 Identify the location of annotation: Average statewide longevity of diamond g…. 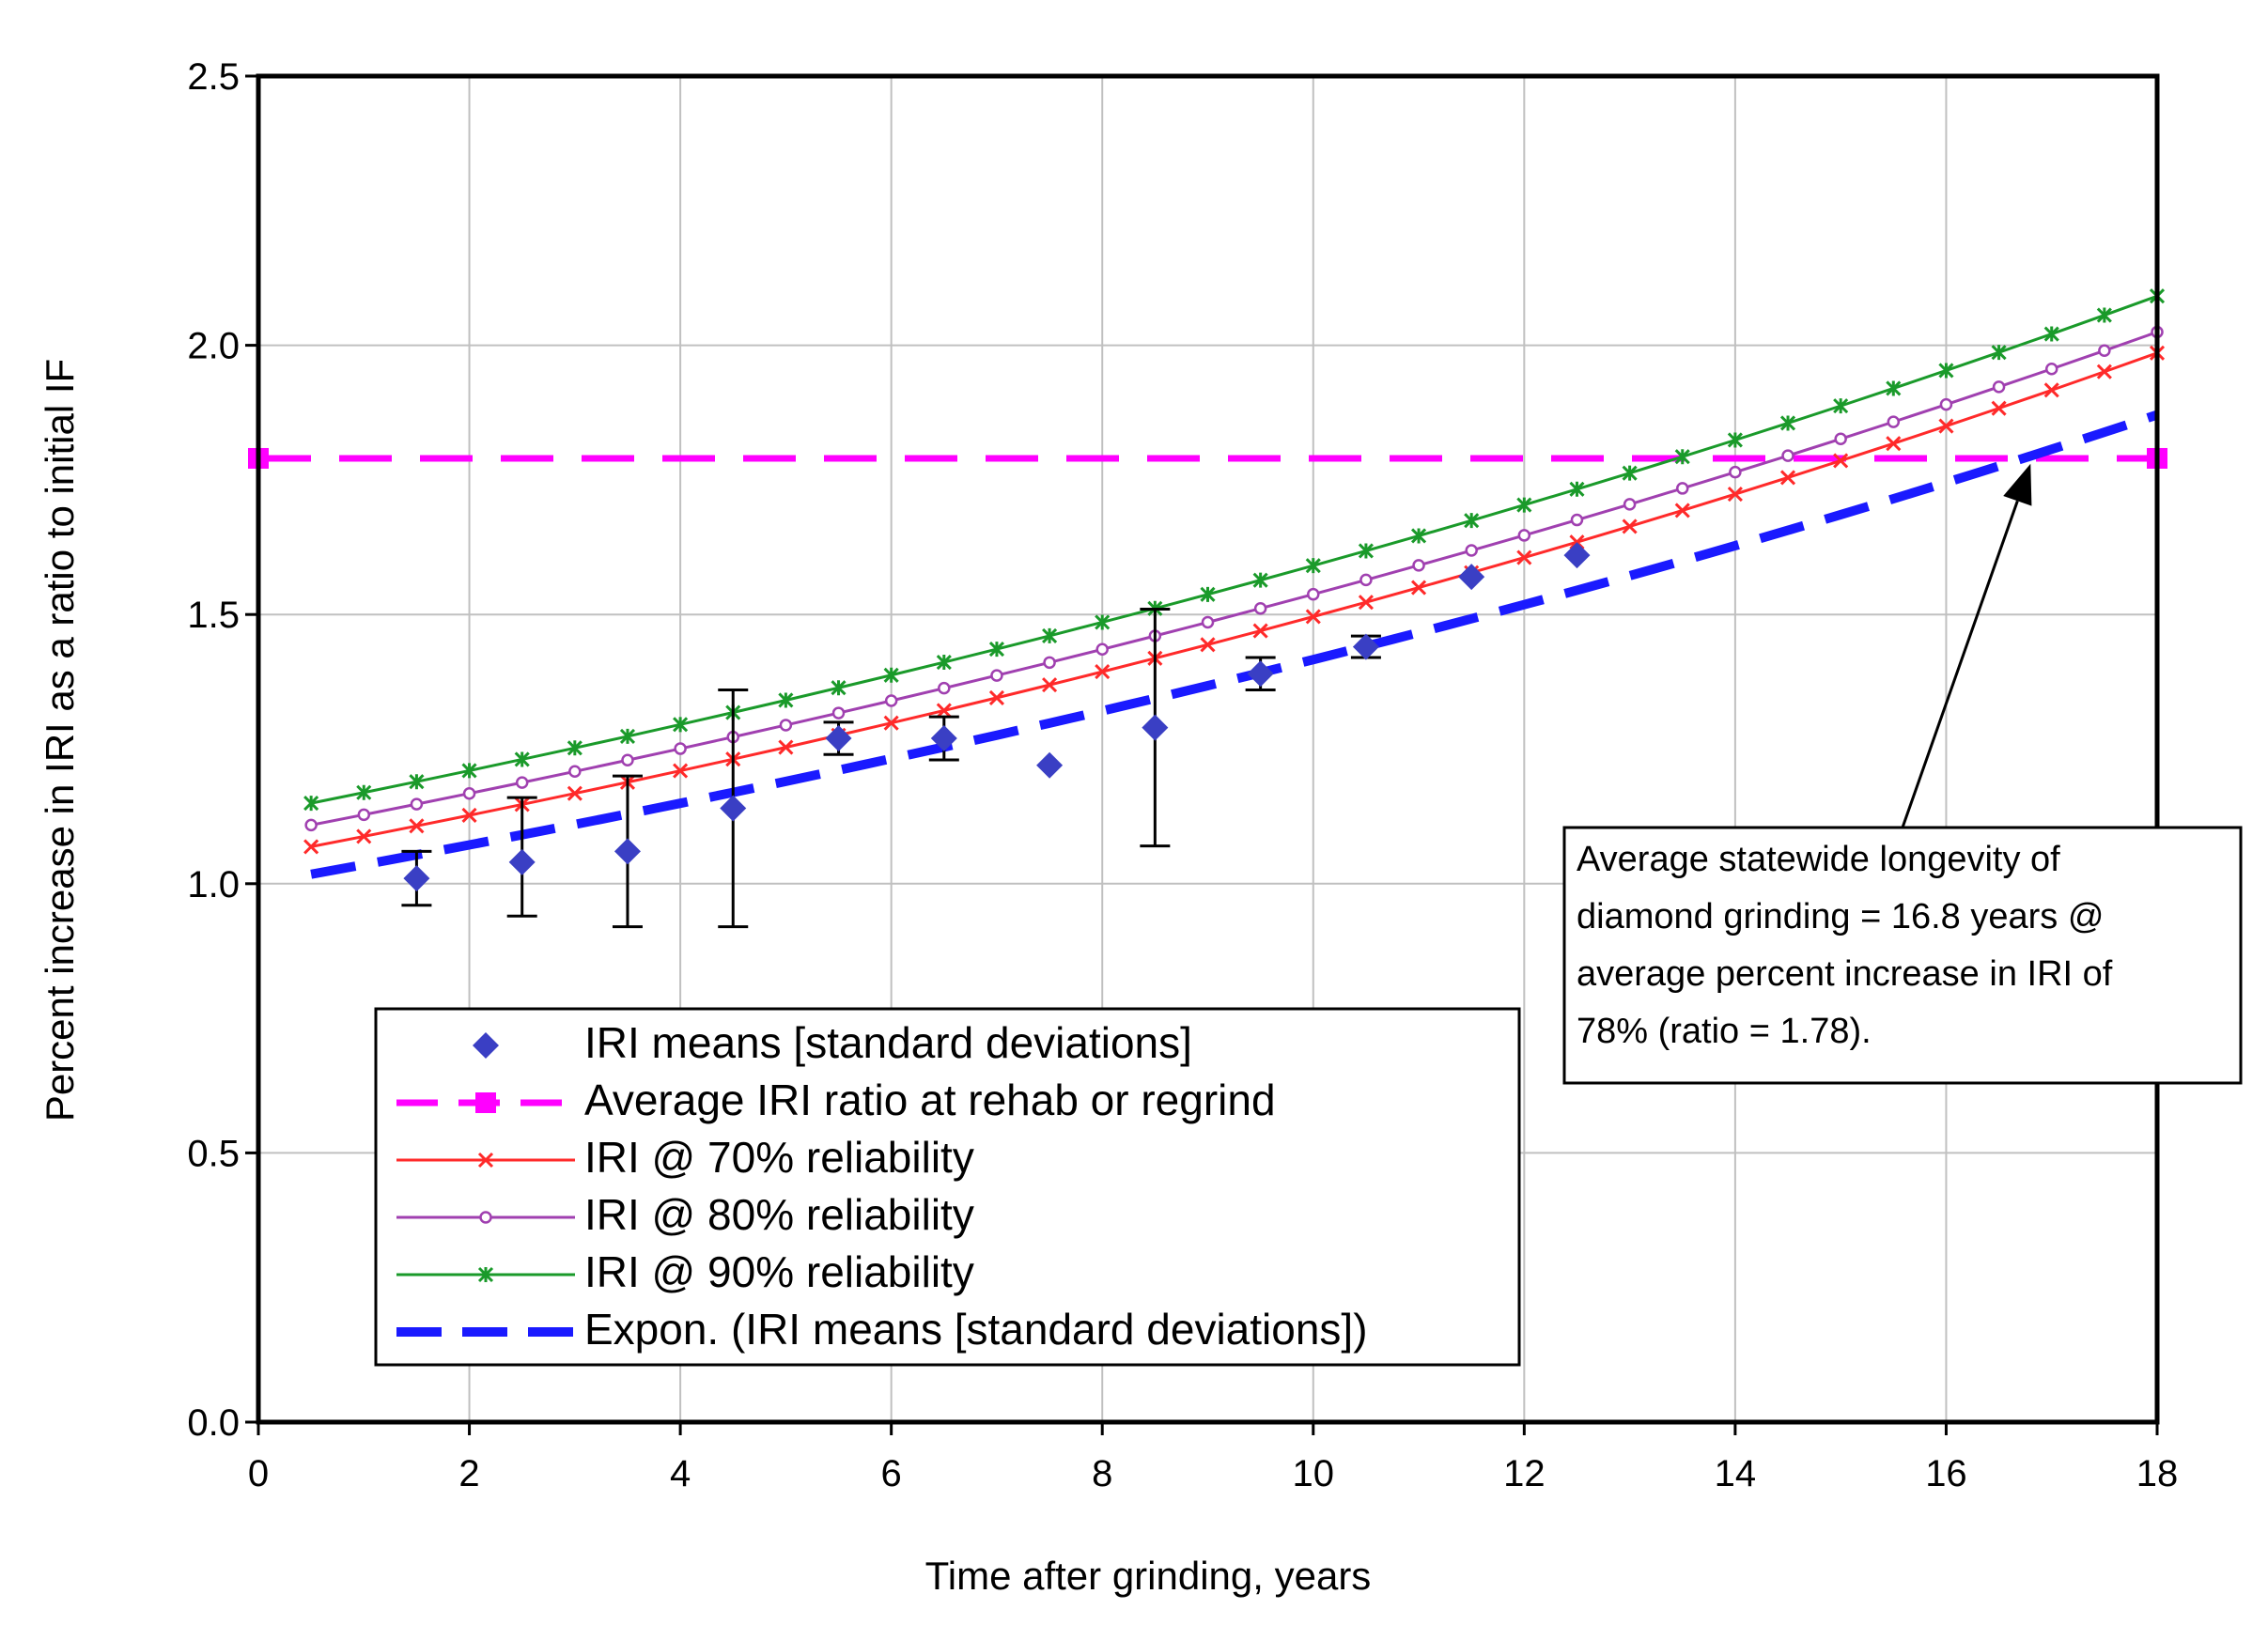
(1902, 774).